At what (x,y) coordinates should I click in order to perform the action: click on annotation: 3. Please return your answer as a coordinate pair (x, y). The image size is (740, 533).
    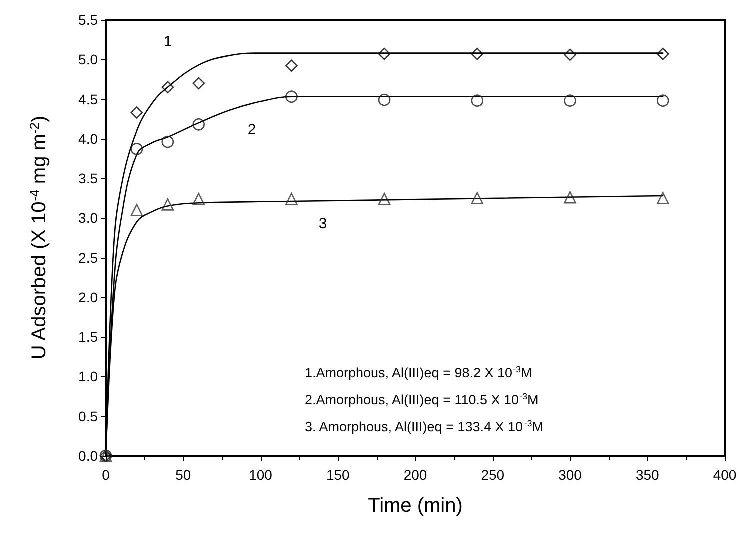
    Looking at the image, I should click on (323, 224).